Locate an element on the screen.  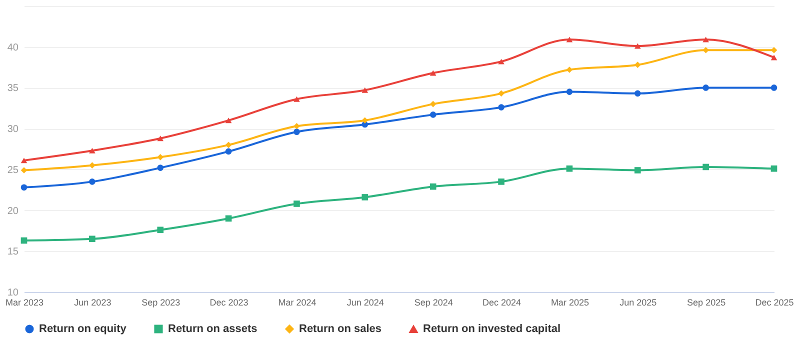
x-tick-label: Mar 2025 is located at coordinates (569, 303).